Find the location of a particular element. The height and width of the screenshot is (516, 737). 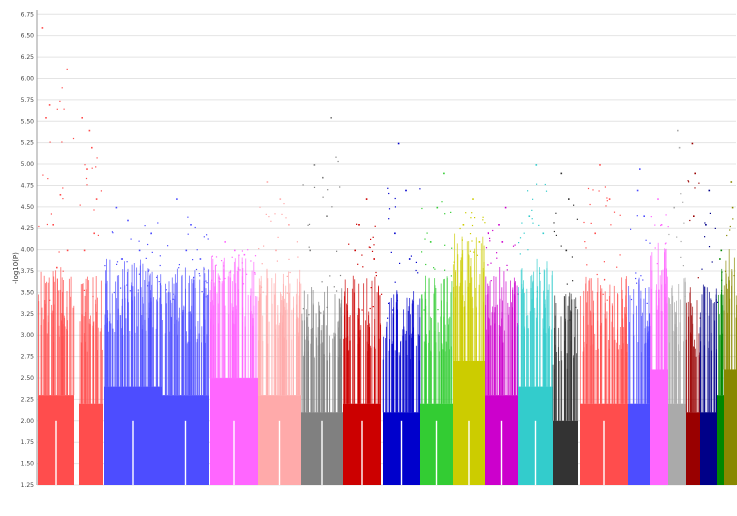

y-tick-label: 5.25 is located at coordinates (28, 143).